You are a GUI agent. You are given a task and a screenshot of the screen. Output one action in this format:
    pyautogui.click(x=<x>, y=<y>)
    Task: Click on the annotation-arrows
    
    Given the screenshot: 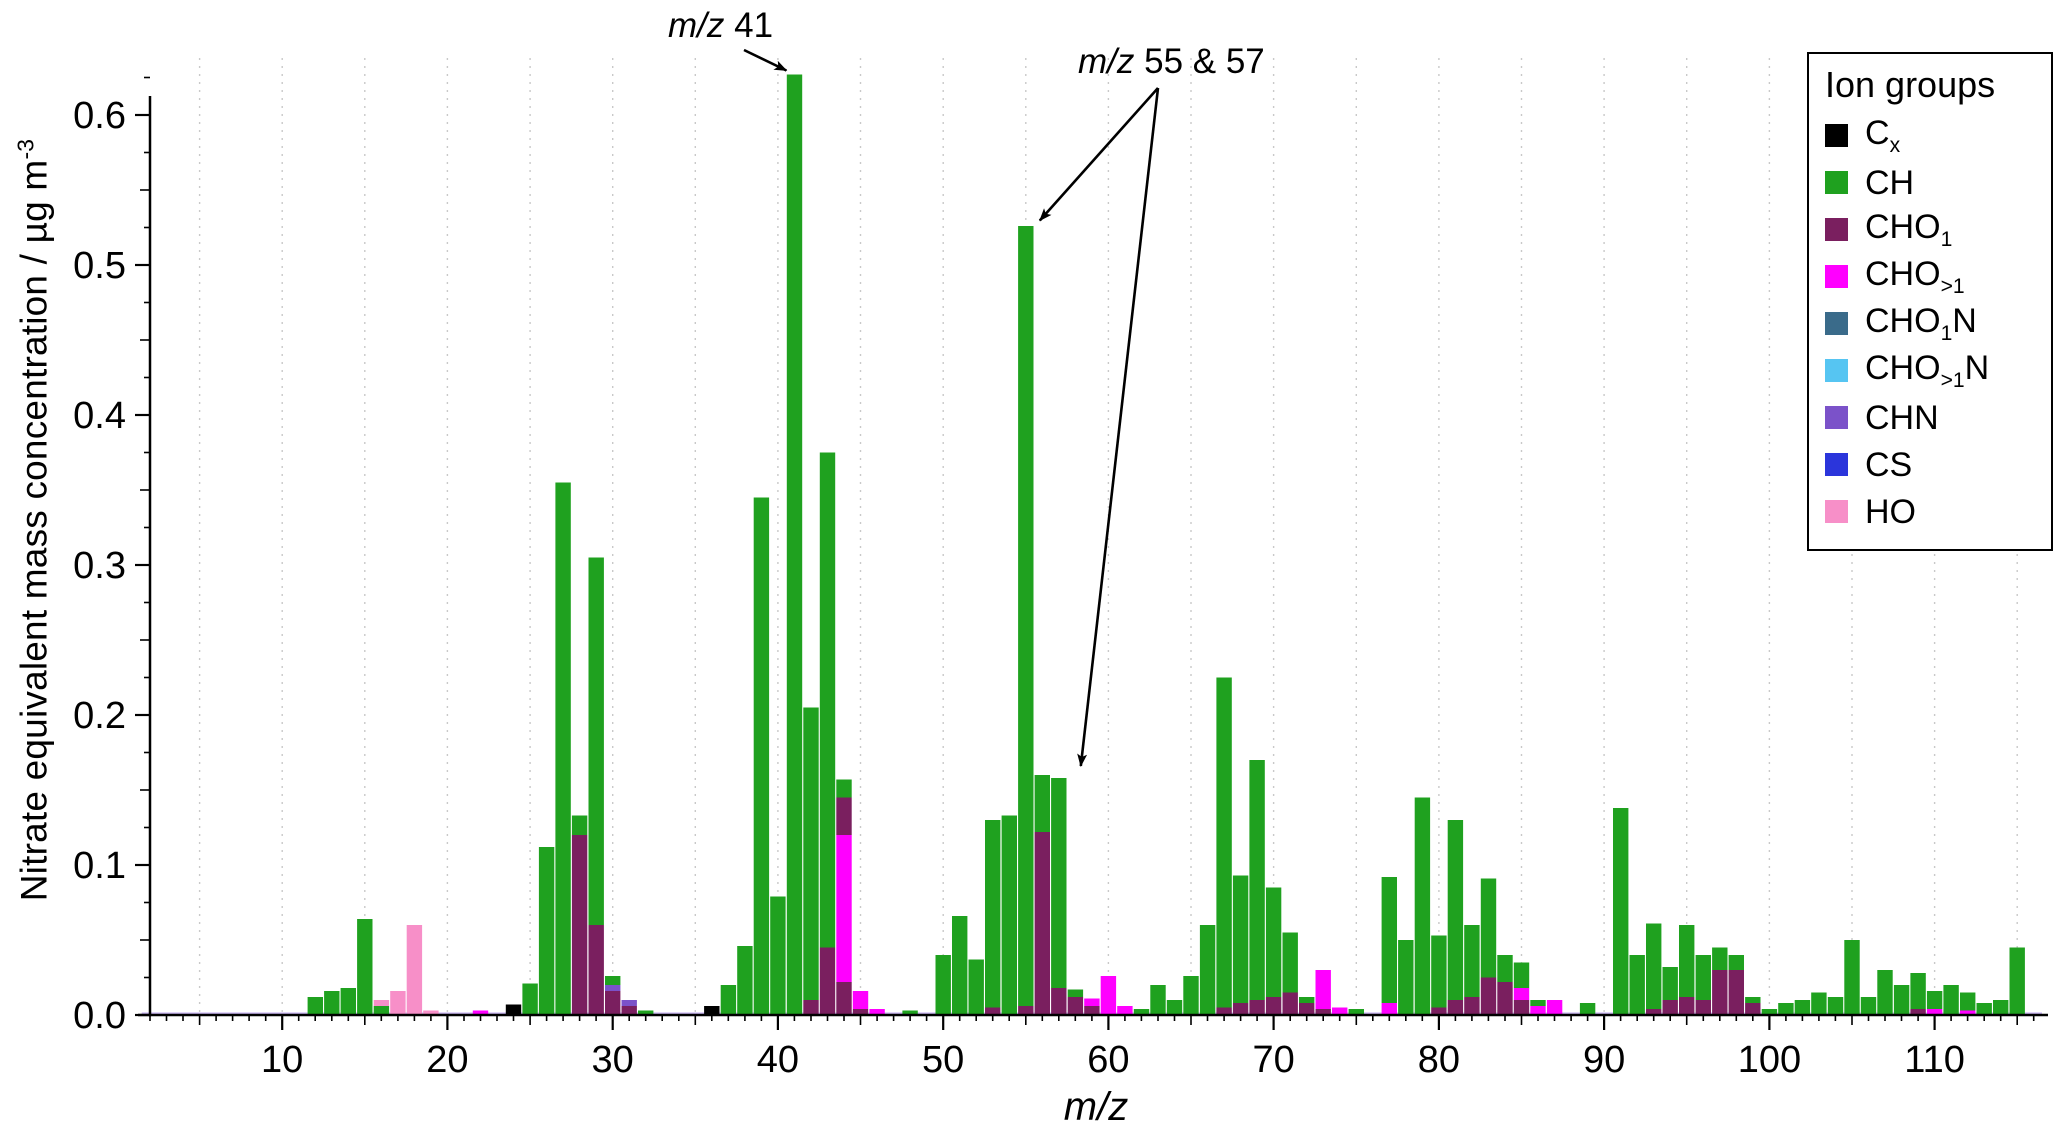 What is the action you would take?
    pyautogui.click(x=951, y=407)
    